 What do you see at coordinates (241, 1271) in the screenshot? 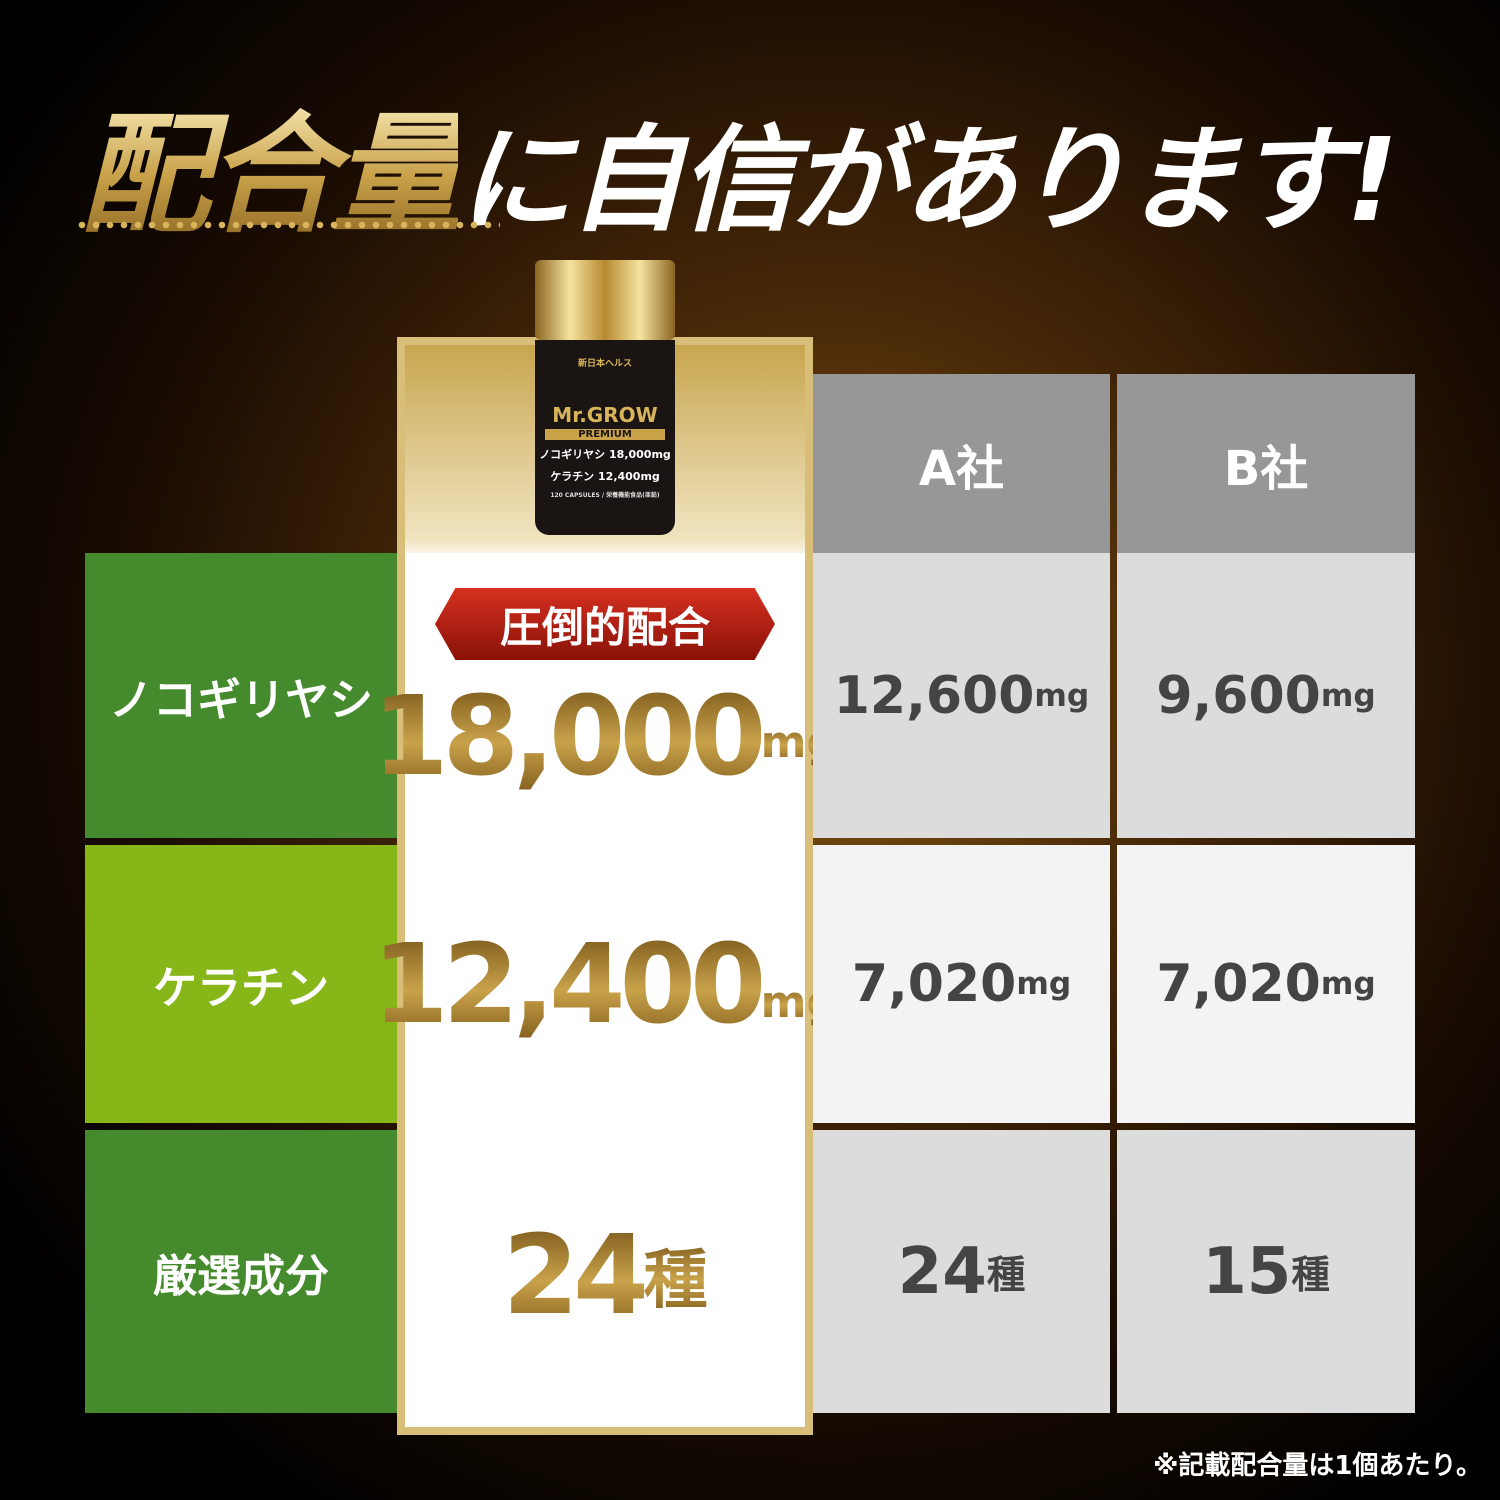
I see `row-label: 厳選成分` at bounding box center [241, 1271].